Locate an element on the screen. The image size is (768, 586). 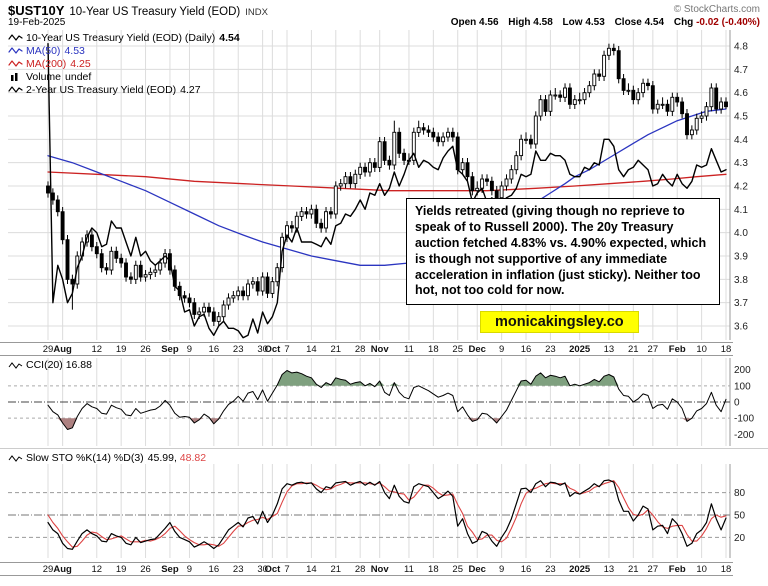
svg-text: 0 is located at coordinates (737, 403).